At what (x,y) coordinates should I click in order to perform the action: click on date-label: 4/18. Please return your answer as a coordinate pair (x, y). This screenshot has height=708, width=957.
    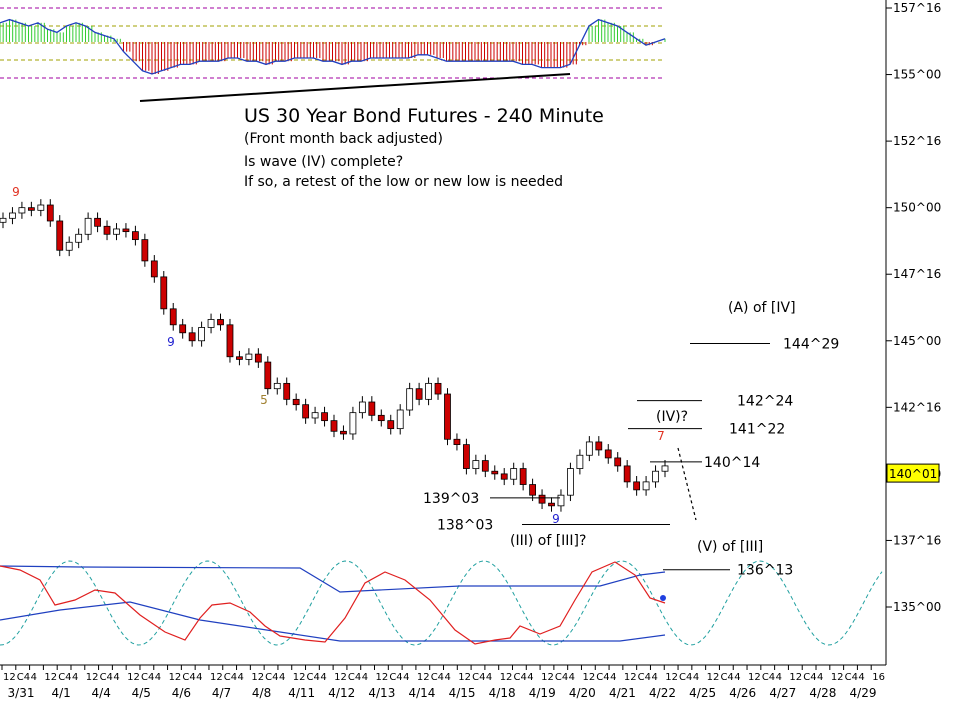
    Looking at the image, I should click on (502, 693).